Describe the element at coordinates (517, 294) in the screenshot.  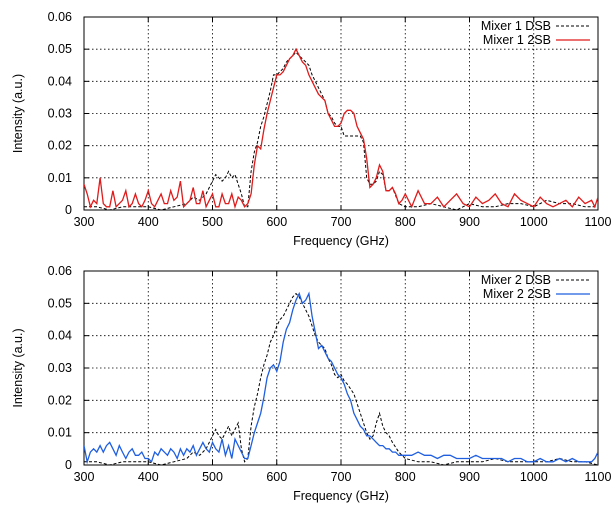
I see `legend-label: Mixer 2 2SB` at that location.